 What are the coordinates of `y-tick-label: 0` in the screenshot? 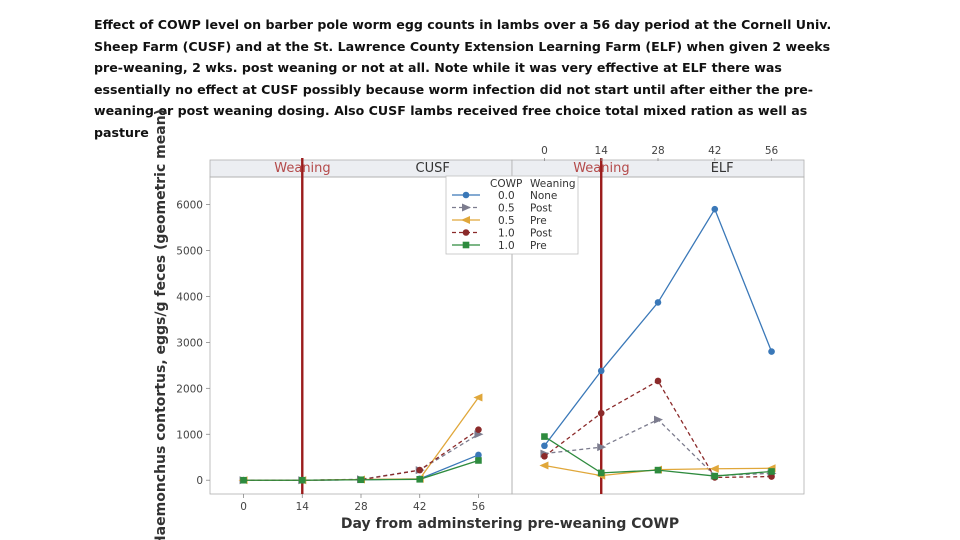 It's located at (199, 481).